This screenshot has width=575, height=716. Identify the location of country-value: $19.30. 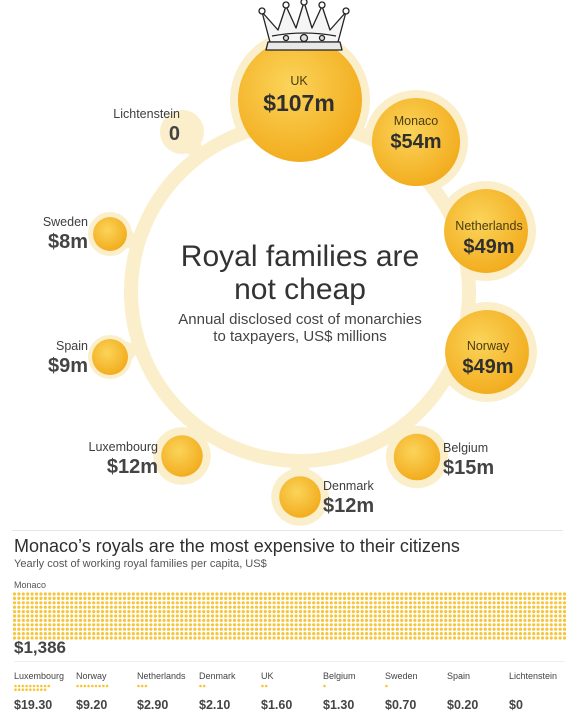
(33, 705).